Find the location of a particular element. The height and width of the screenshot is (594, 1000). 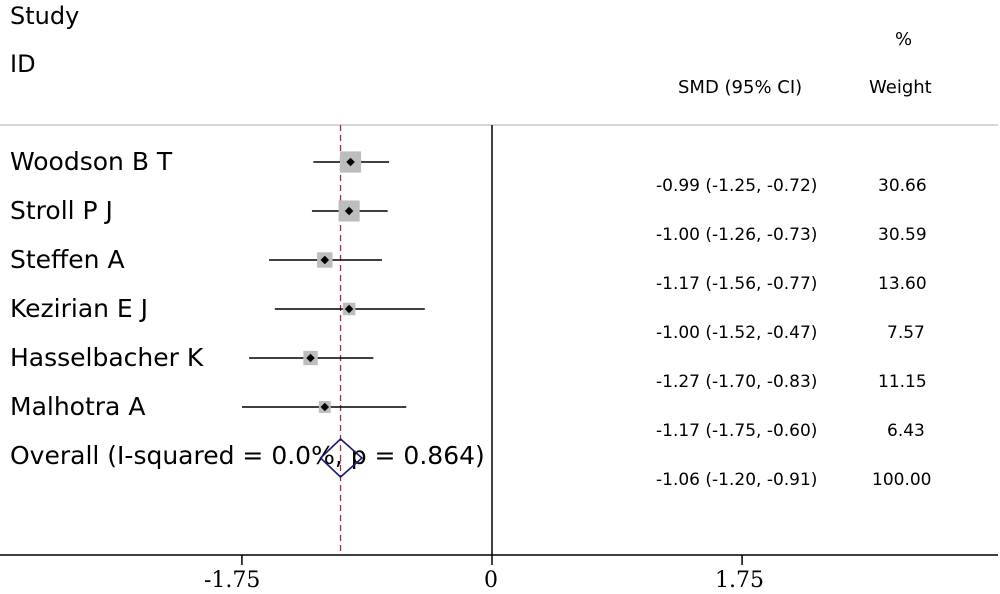

x-tick-label: 1.75 is located at coordinates (739, 580).